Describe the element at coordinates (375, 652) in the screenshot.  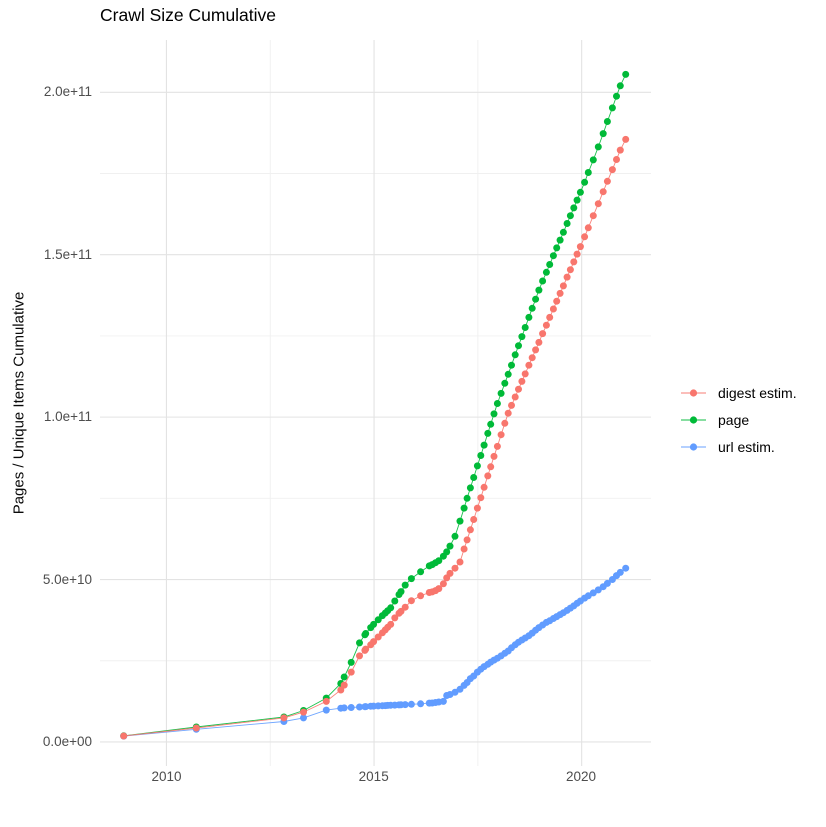
I see `series-url-estim` at that location.